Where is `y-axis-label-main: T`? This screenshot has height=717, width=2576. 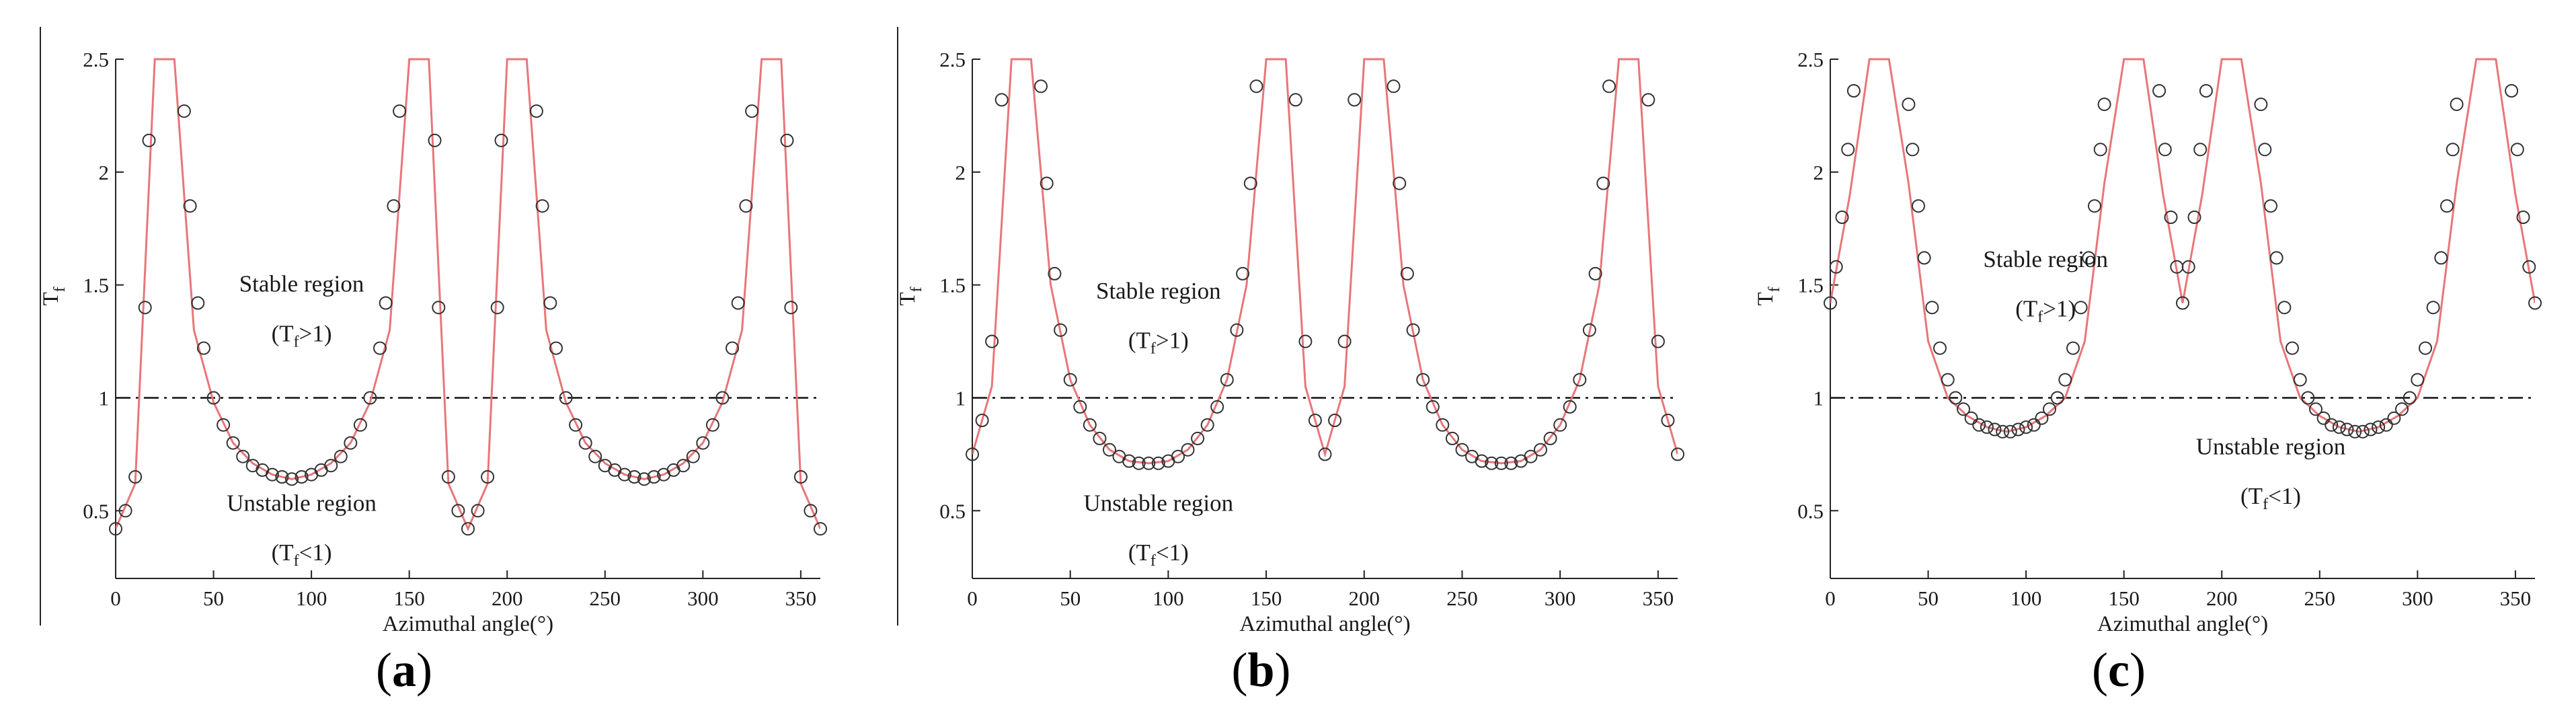
y-axis-label-main: T is located at coordinates (51, 298).